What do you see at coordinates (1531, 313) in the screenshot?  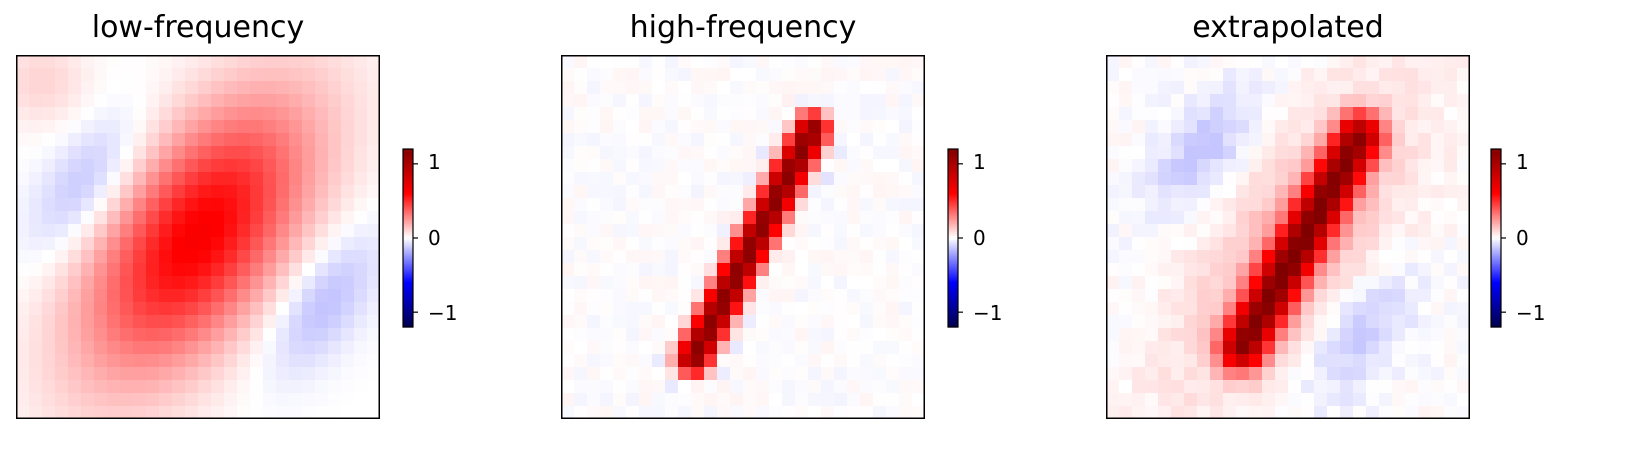 I see `colorbar-tick-label: −1` at bounding box center [1531, 313].